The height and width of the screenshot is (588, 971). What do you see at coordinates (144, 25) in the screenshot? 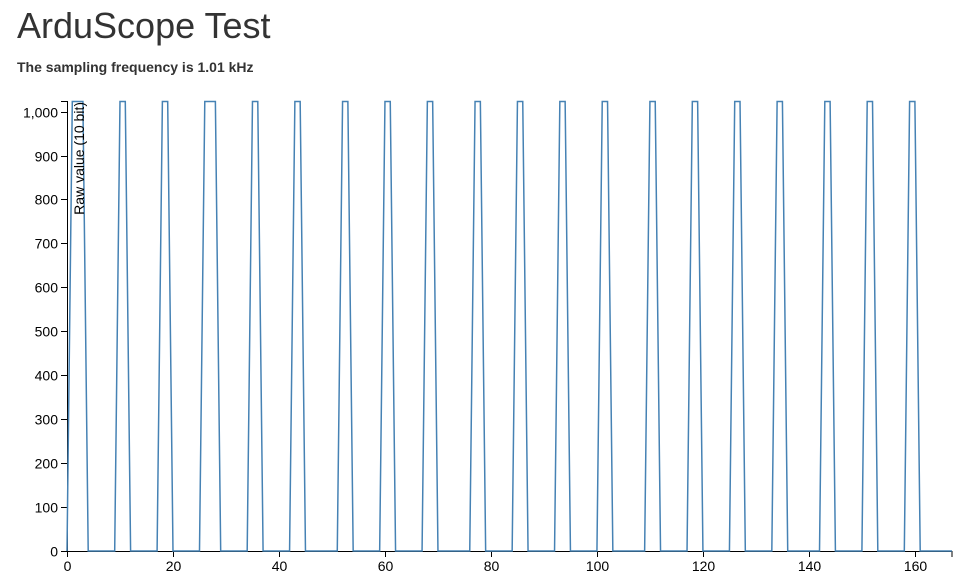
I see `page-title: ArduScope Test` at bounding box center [144, 25].